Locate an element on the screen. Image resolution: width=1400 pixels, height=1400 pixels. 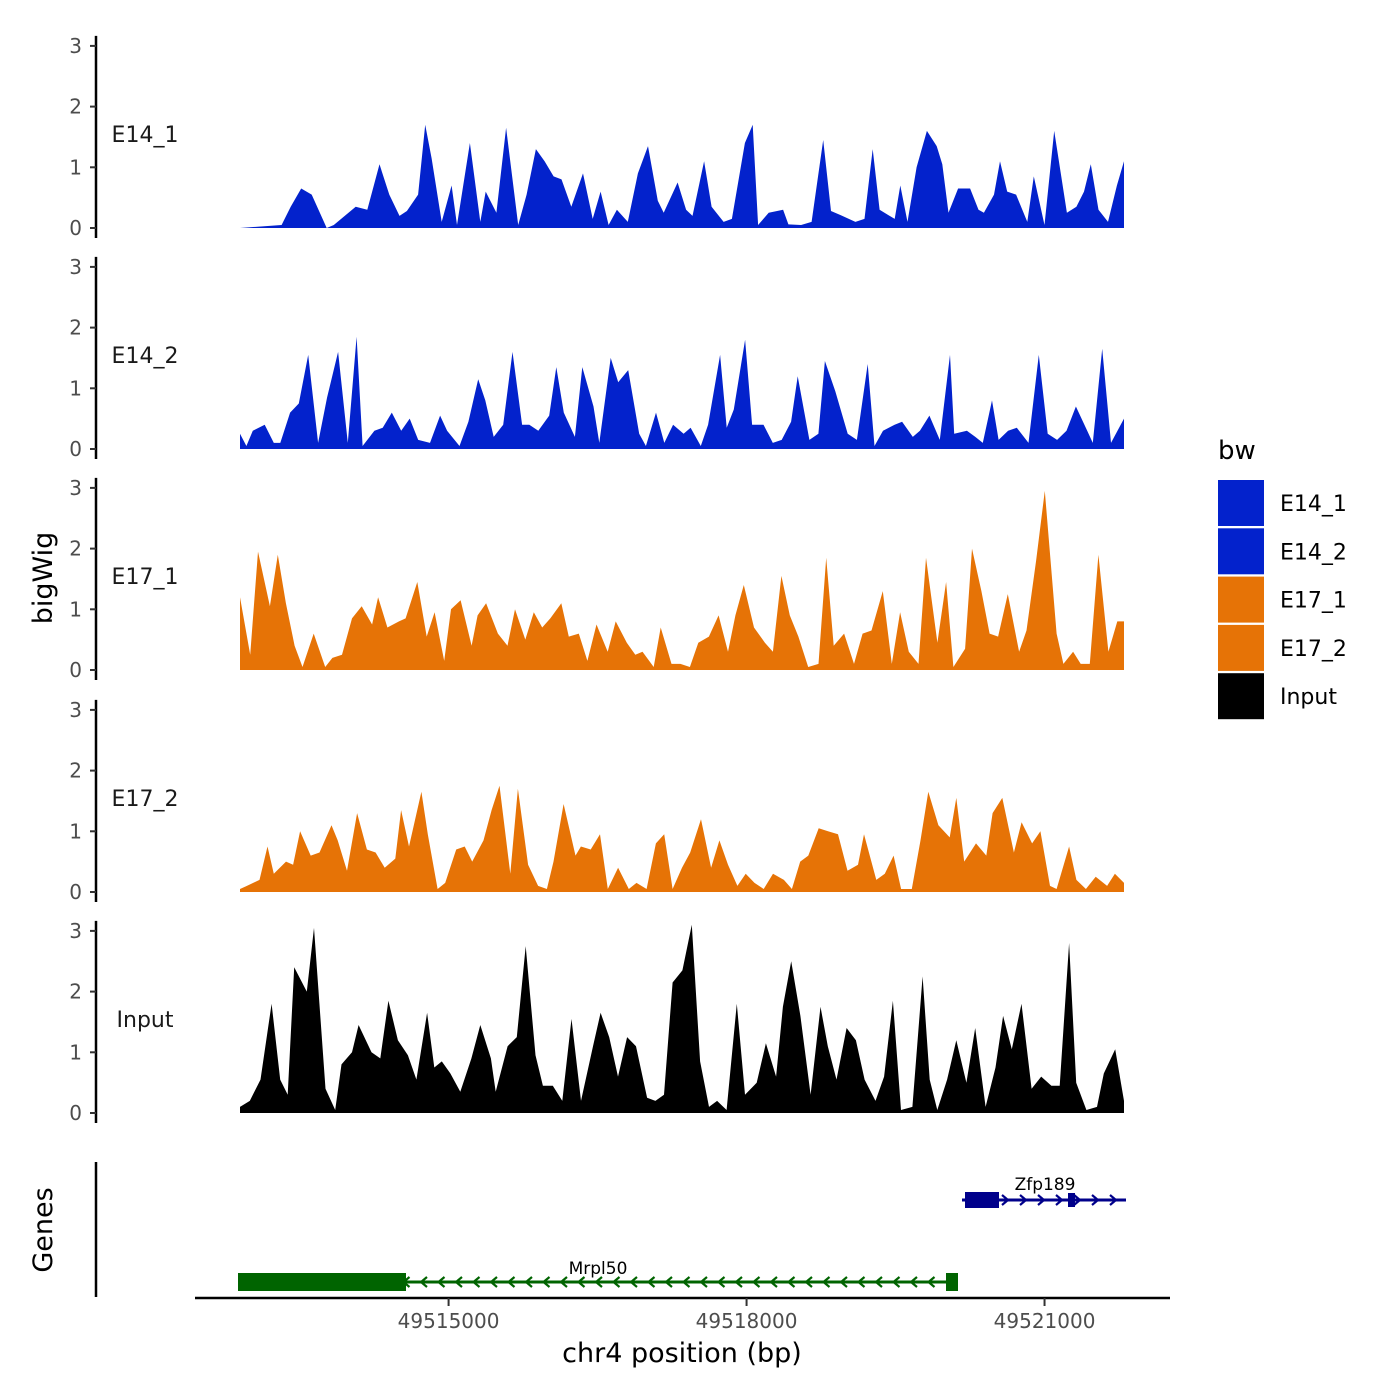
track-e17-1: 0 1 2 3 E17_1 is located at coordinates (596, 579).